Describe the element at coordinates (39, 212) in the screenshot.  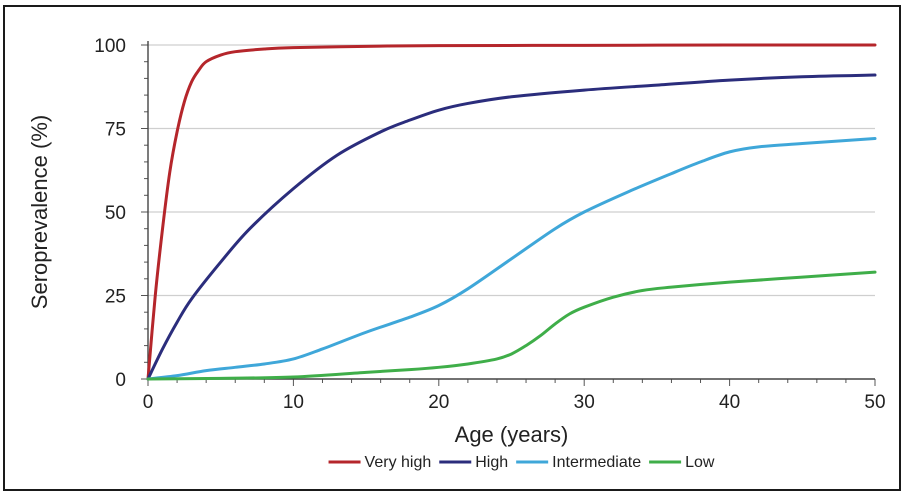
I see `y-axis-title: Seroprevalence (%)` at that location.